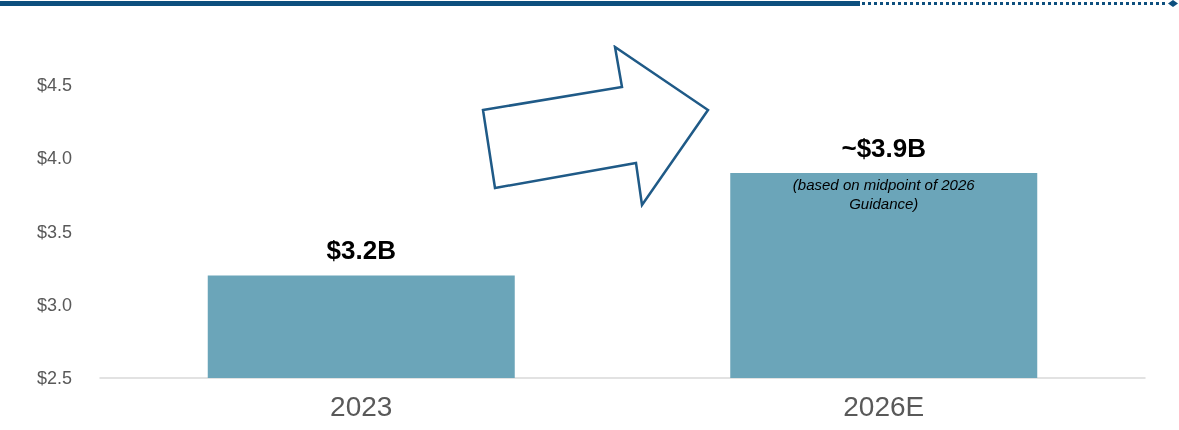 The image size is (1179, 430). I want to click on y-tick-label: $2.5, so click(54, 378).